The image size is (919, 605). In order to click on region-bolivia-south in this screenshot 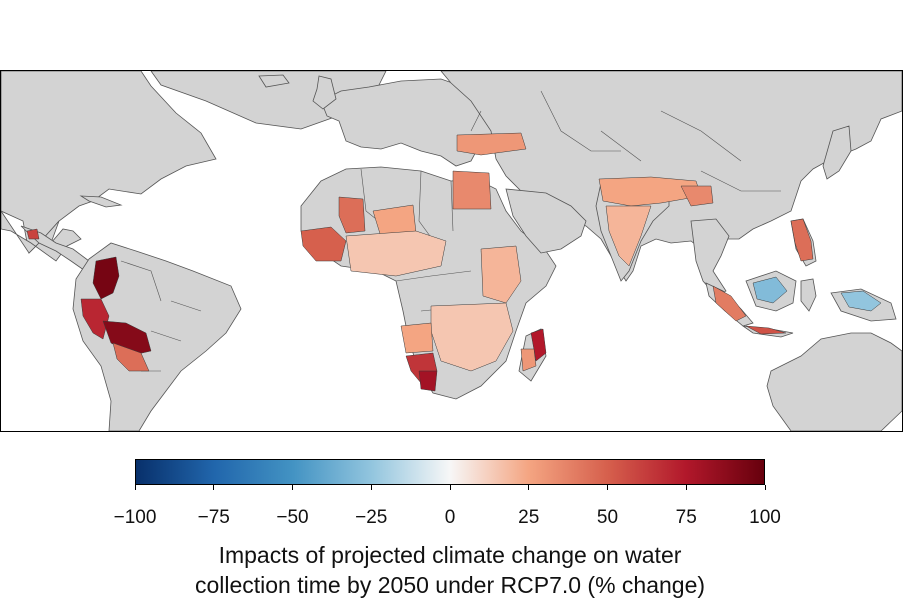, I will do `click(131, 357)`.